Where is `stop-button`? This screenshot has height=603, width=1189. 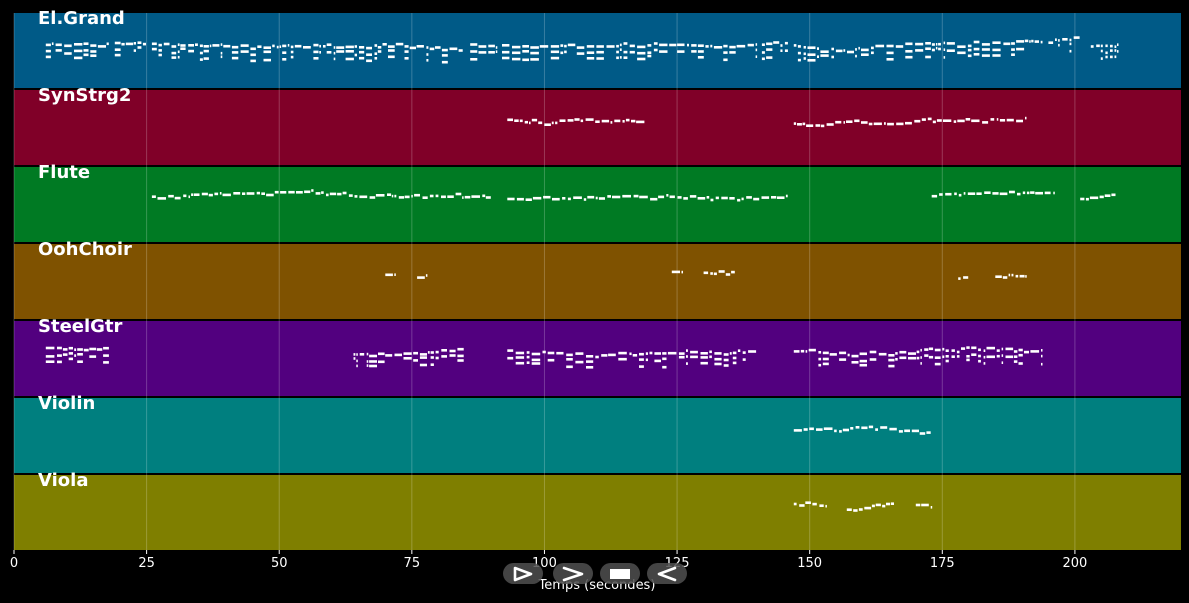 stop-button is located at coordinates (620, 573).